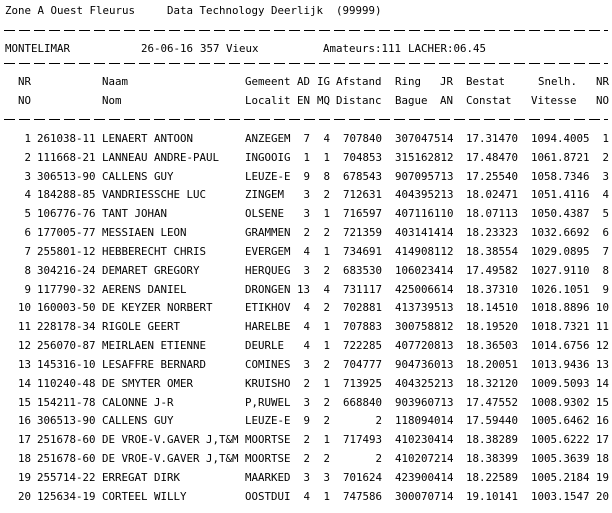 This screenshot has width=612, height=513. I want to click on cell-rank-right: 2, so click(605, 157).